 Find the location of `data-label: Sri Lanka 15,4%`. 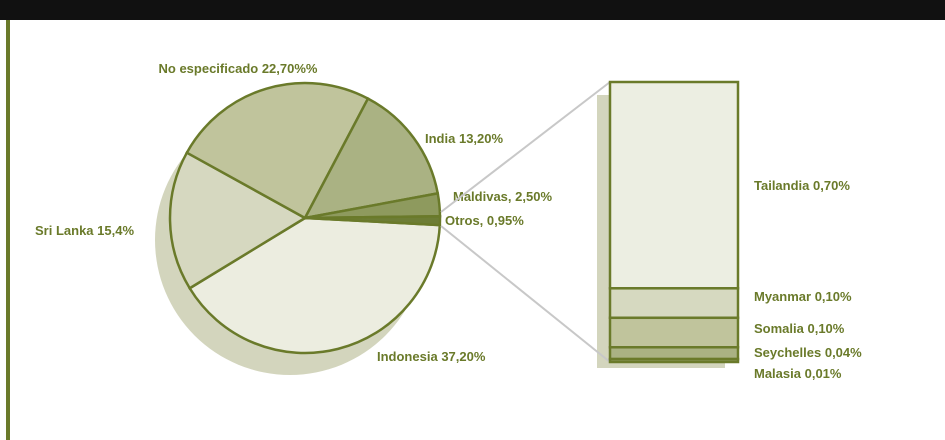

data-label: Sri Lanka 15,4% is located at coordinates (84, 230).